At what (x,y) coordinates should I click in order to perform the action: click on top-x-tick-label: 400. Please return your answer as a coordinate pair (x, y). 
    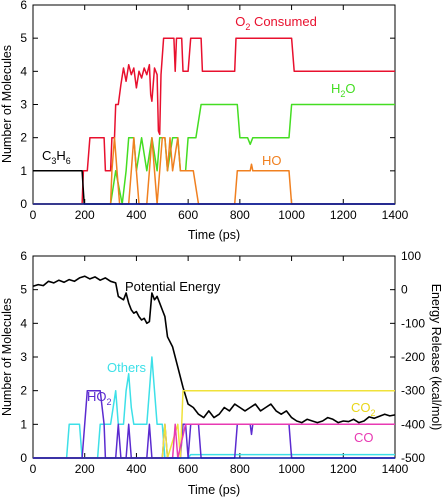
    Looking at the image, I should click on (136, 215).